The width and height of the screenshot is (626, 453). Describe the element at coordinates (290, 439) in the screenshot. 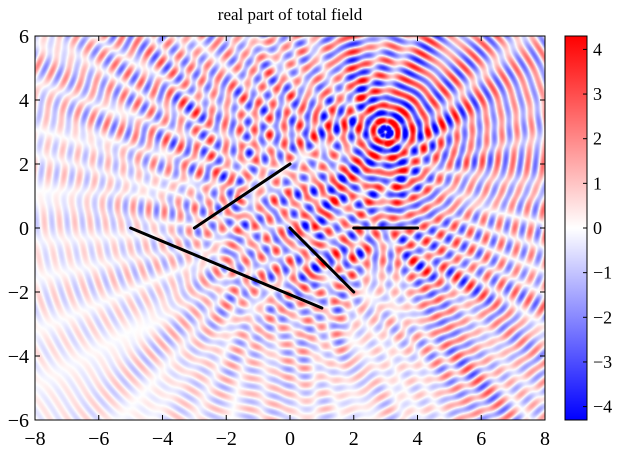

I see `x-tick-label: 0` at that location.